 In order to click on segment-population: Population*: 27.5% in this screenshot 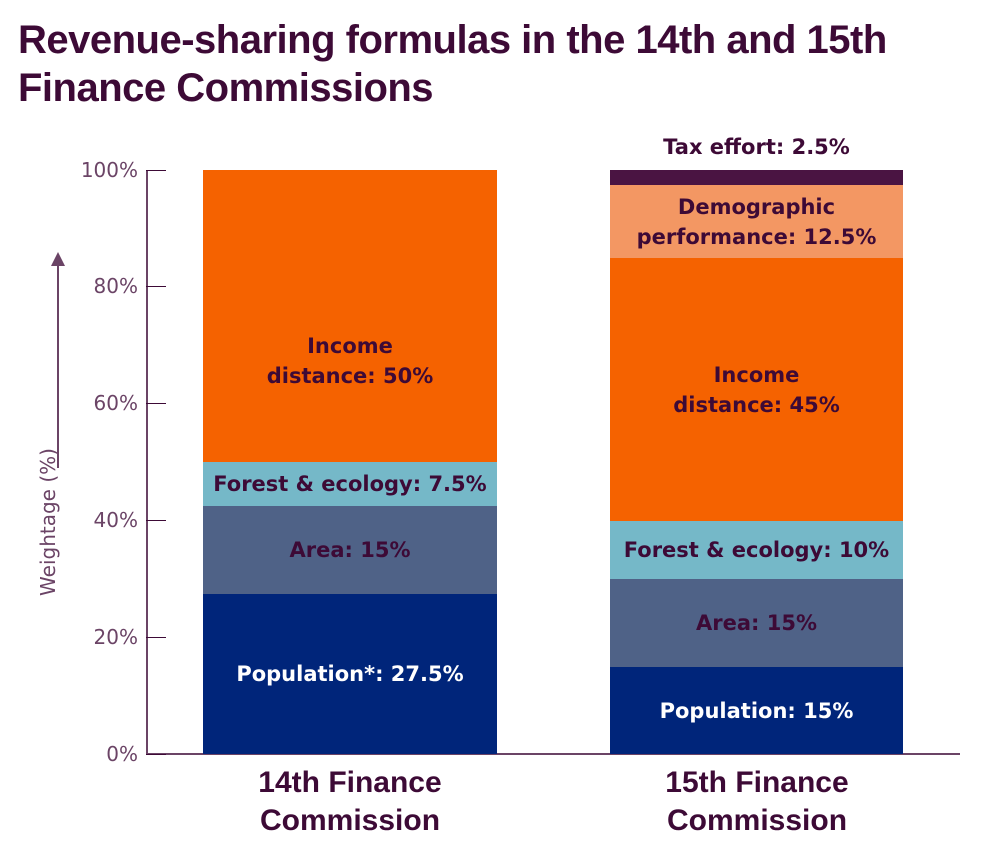, I will do `click(350, 674)`.